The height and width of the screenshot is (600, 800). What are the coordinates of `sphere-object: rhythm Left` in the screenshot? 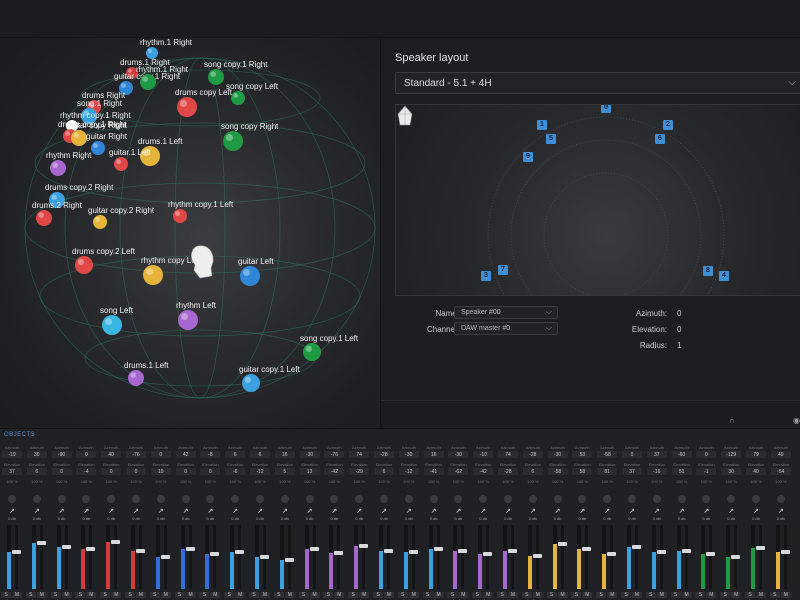 It's located at (196, 315).